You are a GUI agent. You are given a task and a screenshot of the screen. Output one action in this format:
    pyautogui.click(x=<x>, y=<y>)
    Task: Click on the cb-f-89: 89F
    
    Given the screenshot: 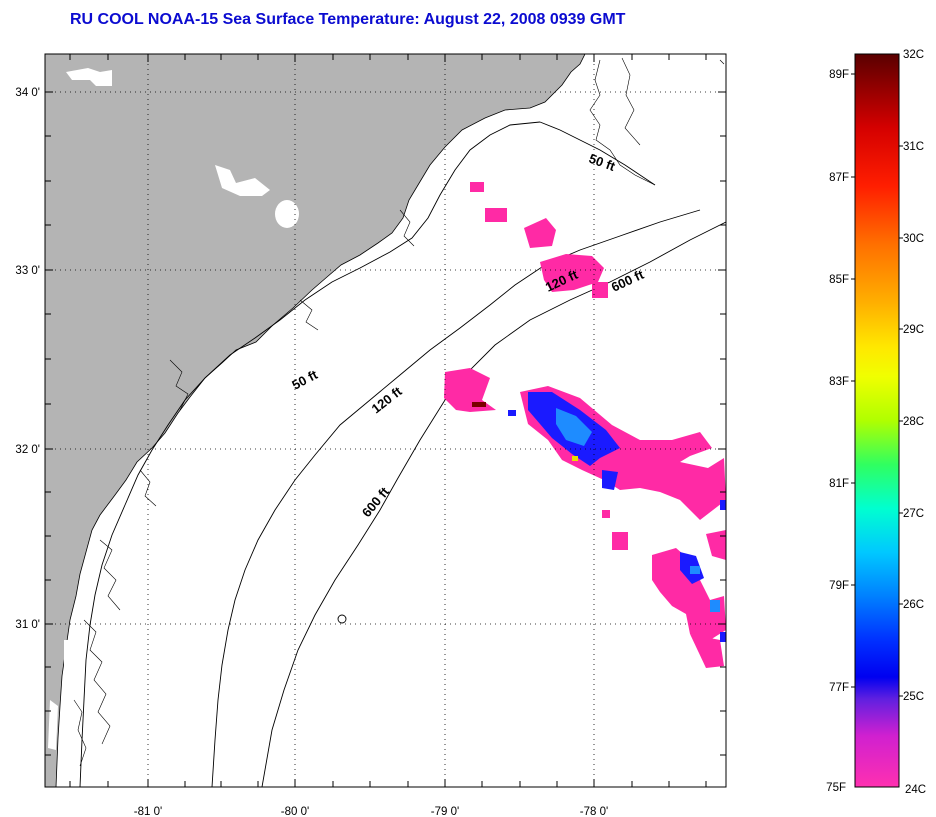 What is the action you would take?
    pyautogui.click(x=839, y=75)
    